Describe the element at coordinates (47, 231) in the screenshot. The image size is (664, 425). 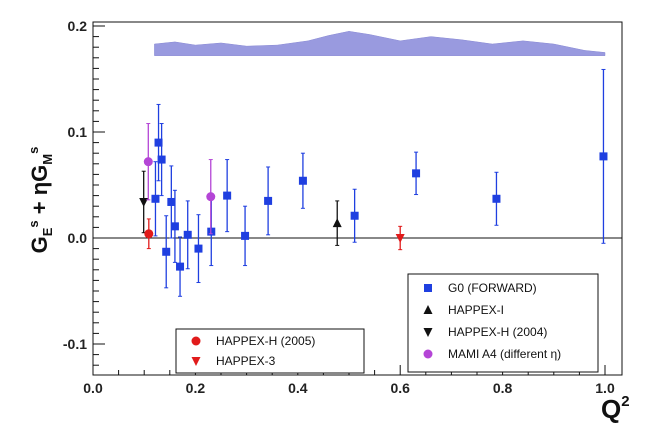
I see `y-label-sub-e: E` at that location.